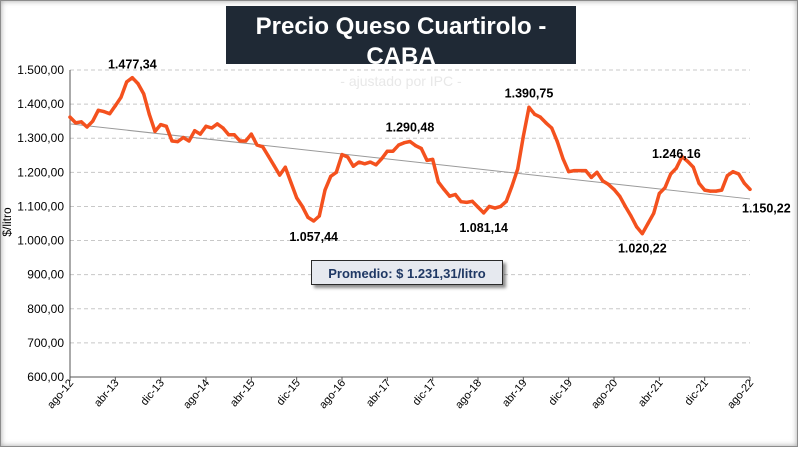 This screenshot has height=449, width=800. What do you see at coordinates (604, 394) in the screenshot?
I see `x-tick-label: ago-20` at bounding box center [604, 394].